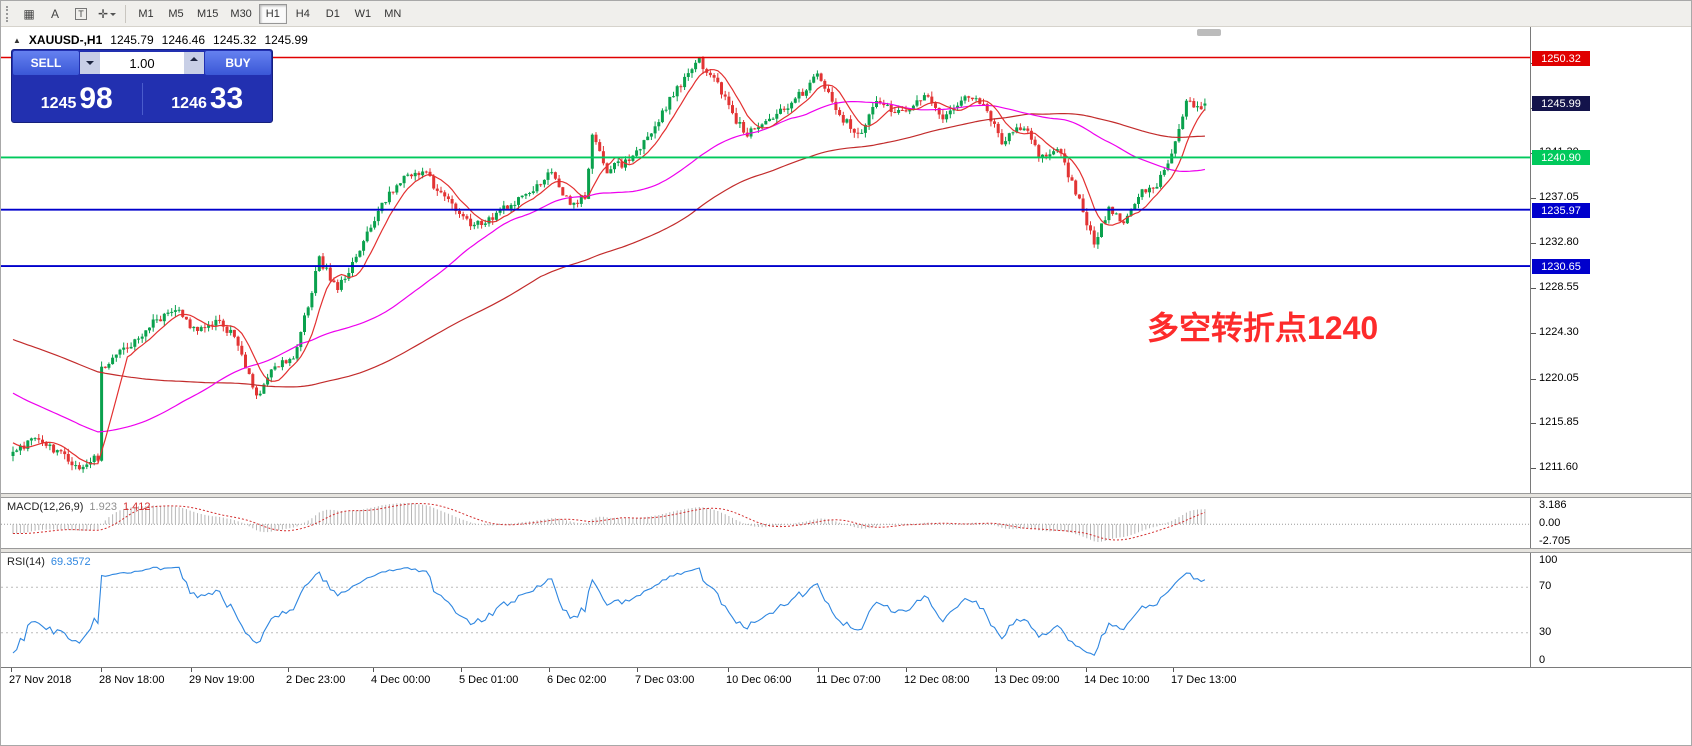 The width and height of the screenshot is (1692, 746). I want to click on timeframe-m30-button: M30, so click(240, 14).